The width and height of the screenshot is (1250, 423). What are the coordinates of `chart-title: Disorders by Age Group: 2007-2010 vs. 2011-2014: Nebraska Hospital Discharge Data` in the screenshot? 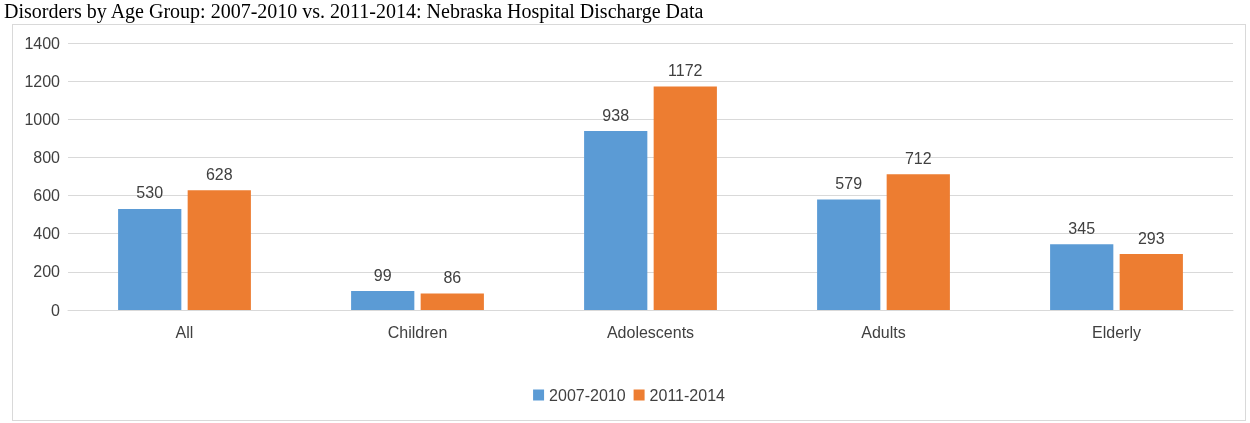 It's located at (354, 11).